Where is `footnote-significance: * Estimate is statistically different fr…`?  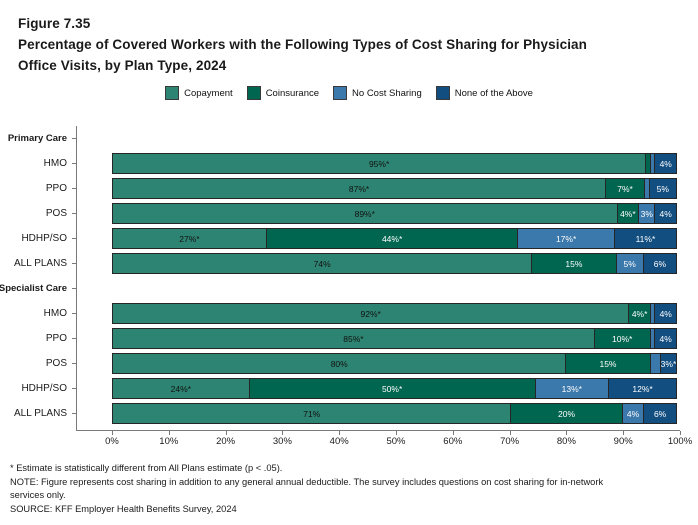
footnote-significance: * Estimate is statistically different fr… is located at coordinates (146, 468).